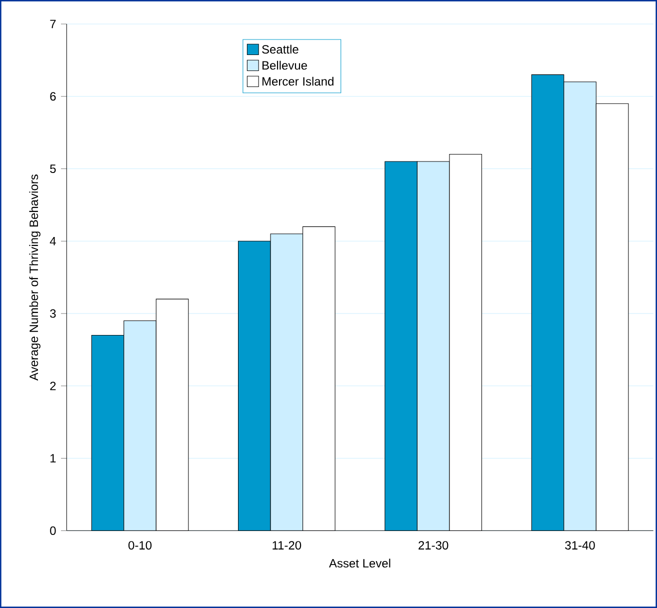  Describe the element at coordinates (53, 313) in the screenshot. I see `y-tick-label: 3` at that location.